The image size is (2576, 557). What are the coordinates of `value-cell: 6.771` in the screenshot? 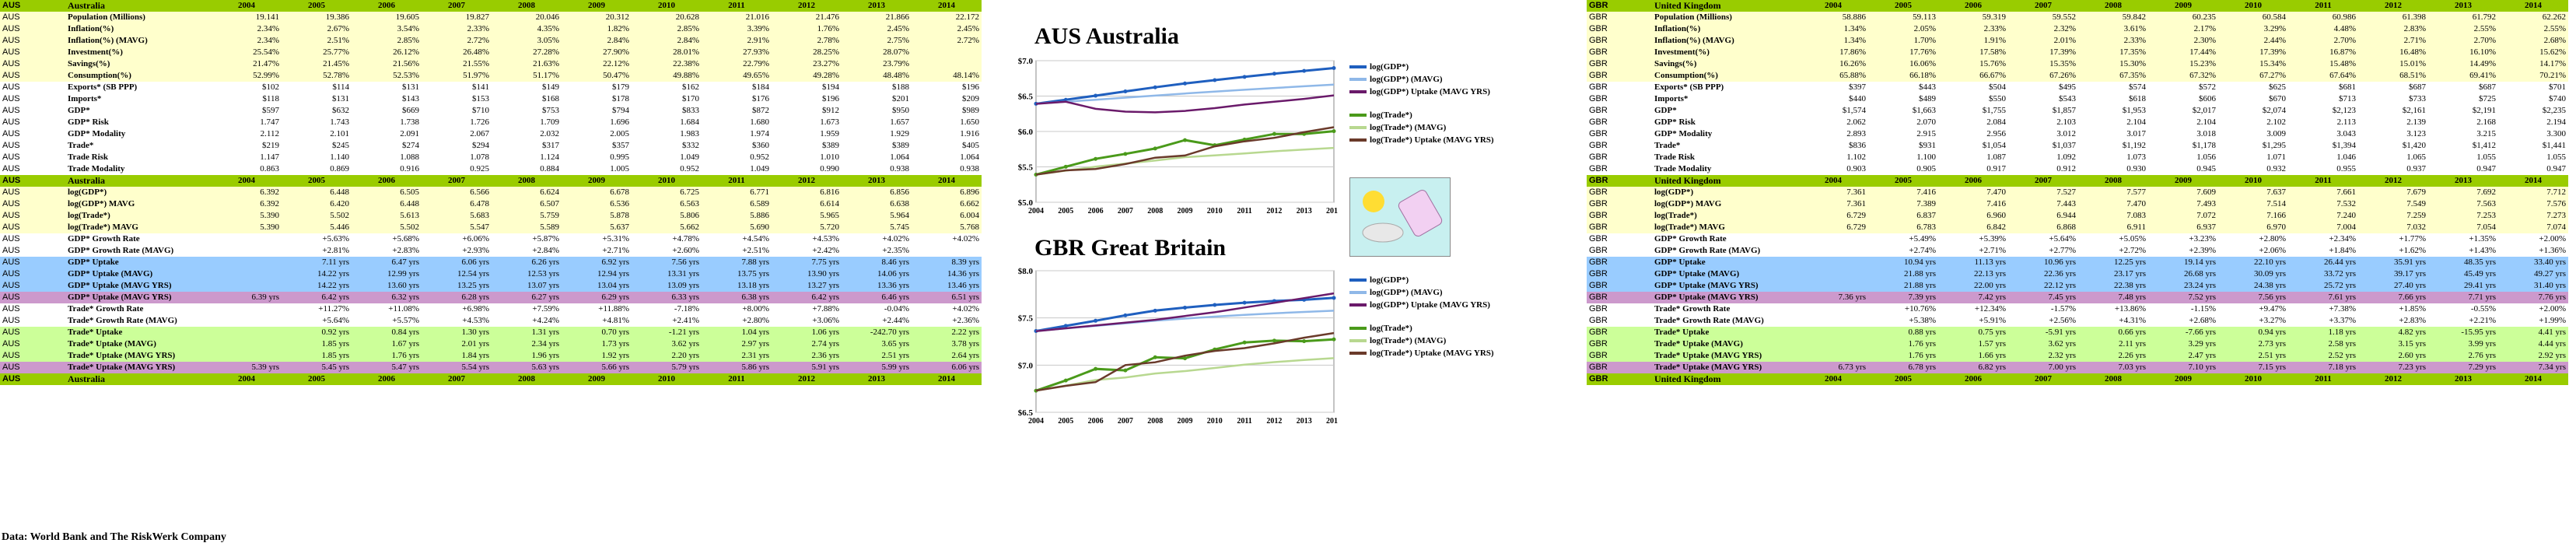 It's located at (737, 192).